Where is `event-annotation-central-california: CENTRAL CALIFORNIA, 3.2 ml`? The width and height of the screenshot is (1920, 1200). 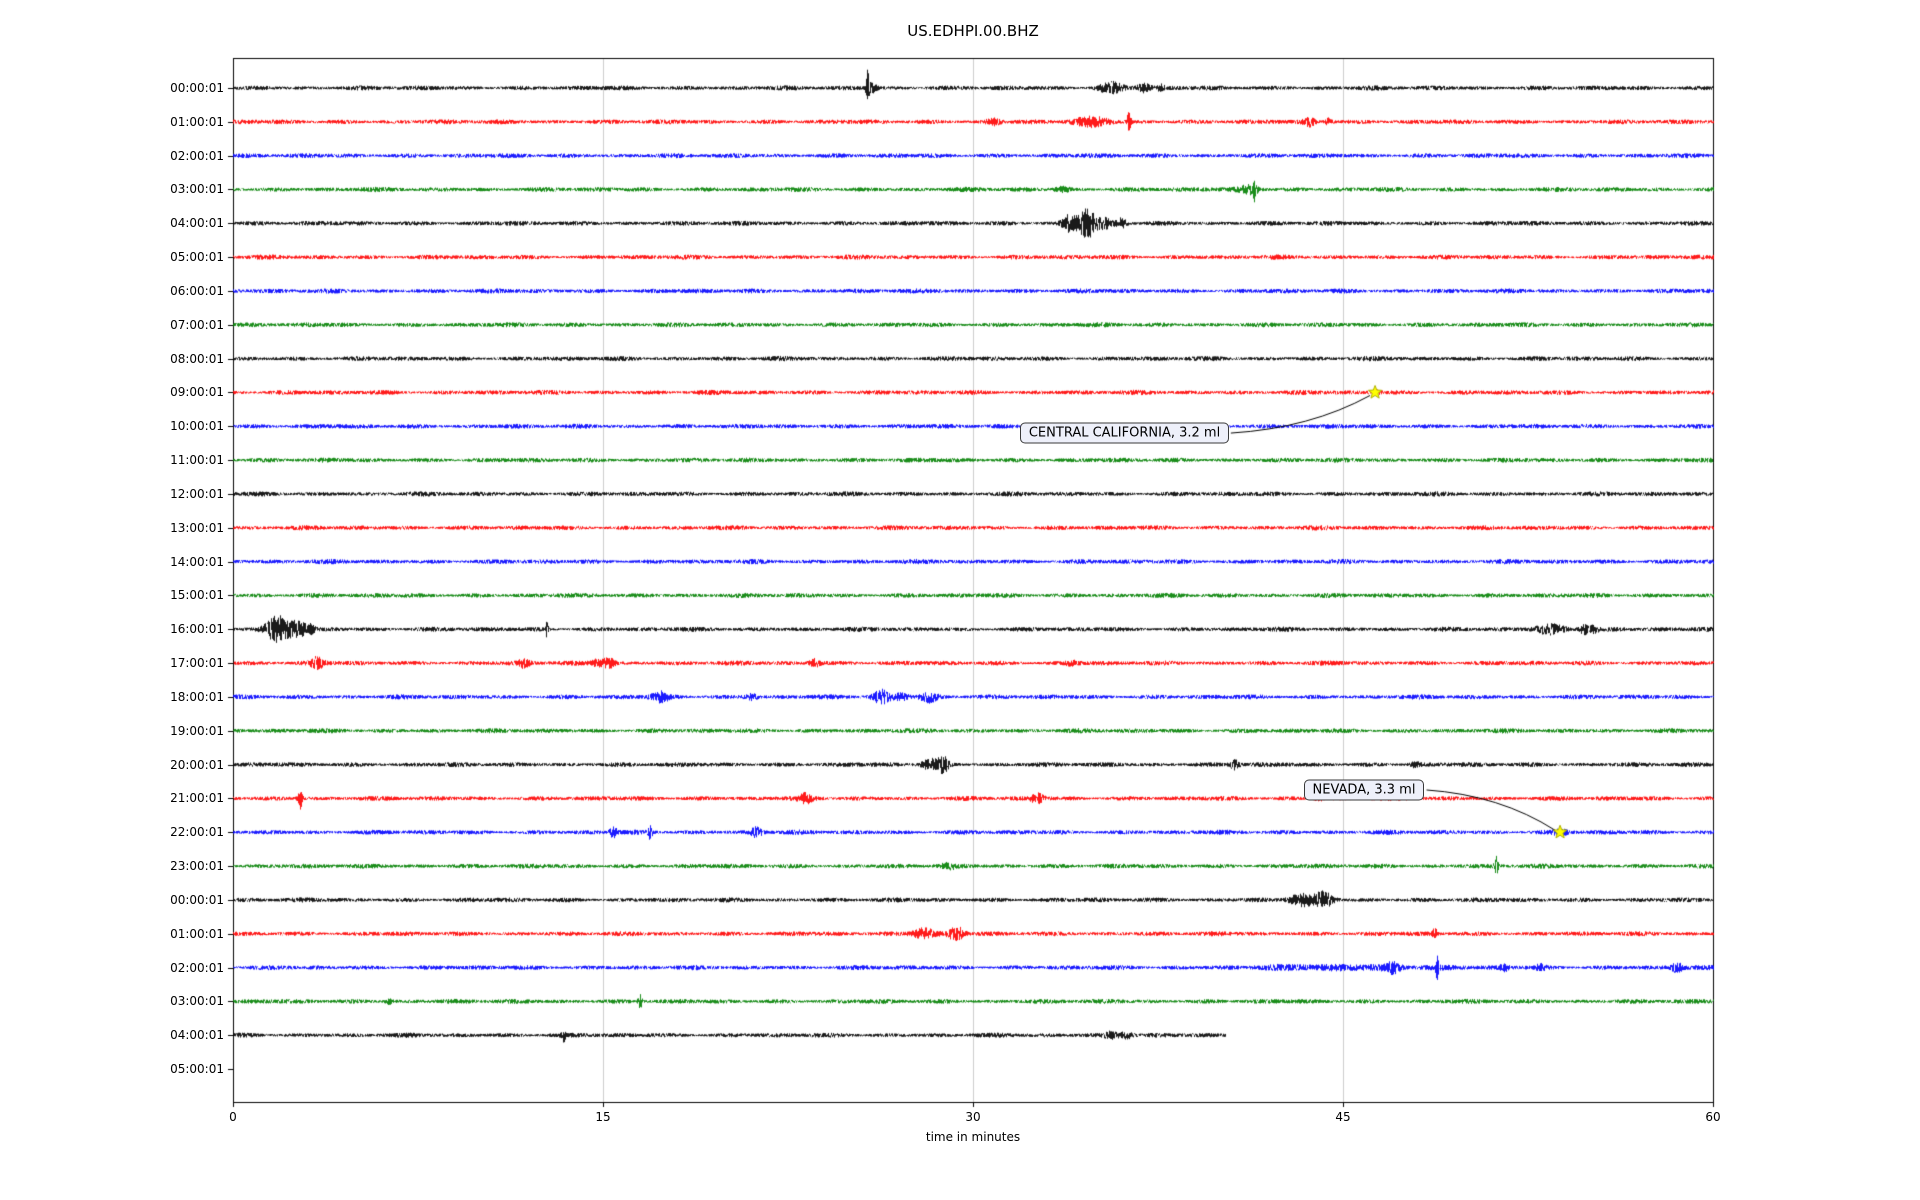 event-annotation-central-california: CENTRAL CALIFORNIA, 3.2 ml is located at coordinates (1124, 433).